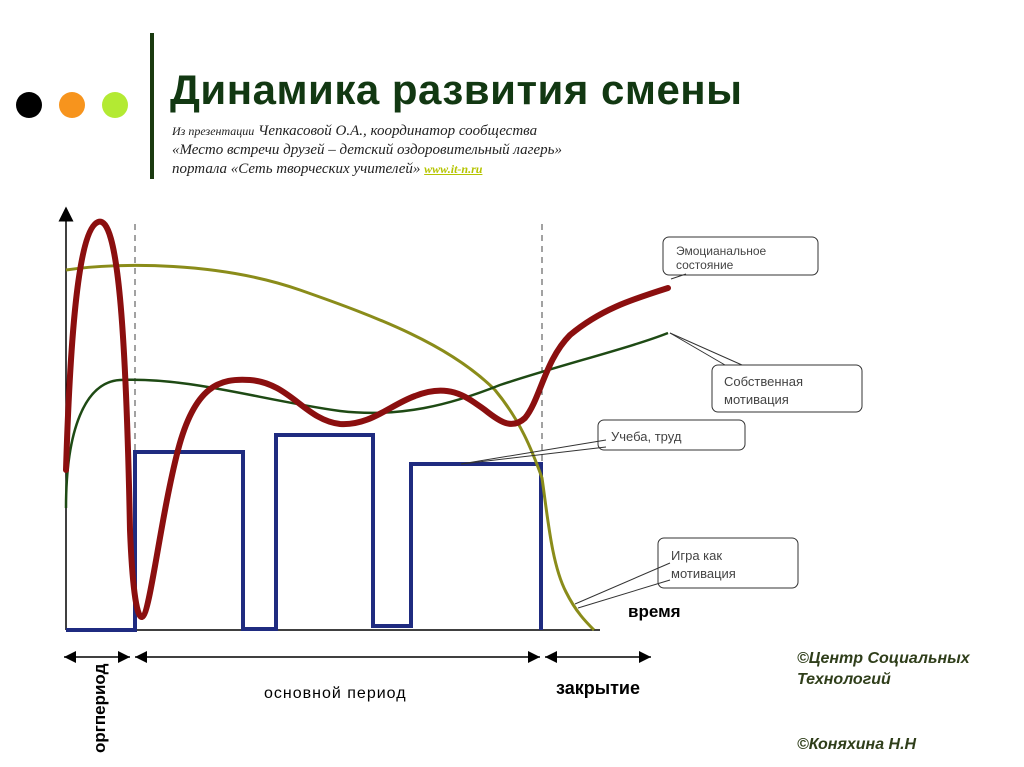 Image resolution: width=1024 pixels, height=767 pixels. What do you see at coordinates (213, 131) in the screenshot?
I see `subtitle-prefix: Из презентации` at bounding box center [213, 131].